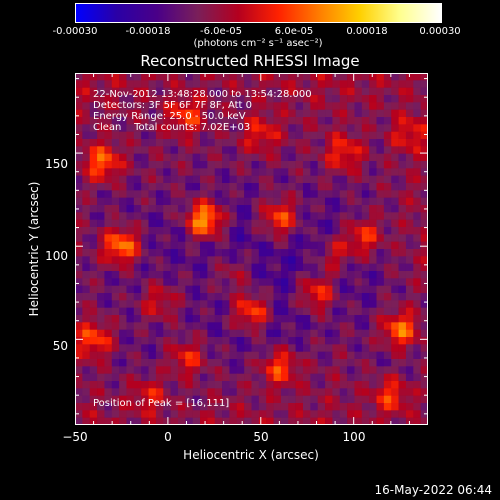 The width and height of the screenshot is (500, 500). What do you see at coordinates (433, 490) in the screenshot?
I see `timestamp-footer: 16-May-2022 06:44` at bounding box center [433, 490].